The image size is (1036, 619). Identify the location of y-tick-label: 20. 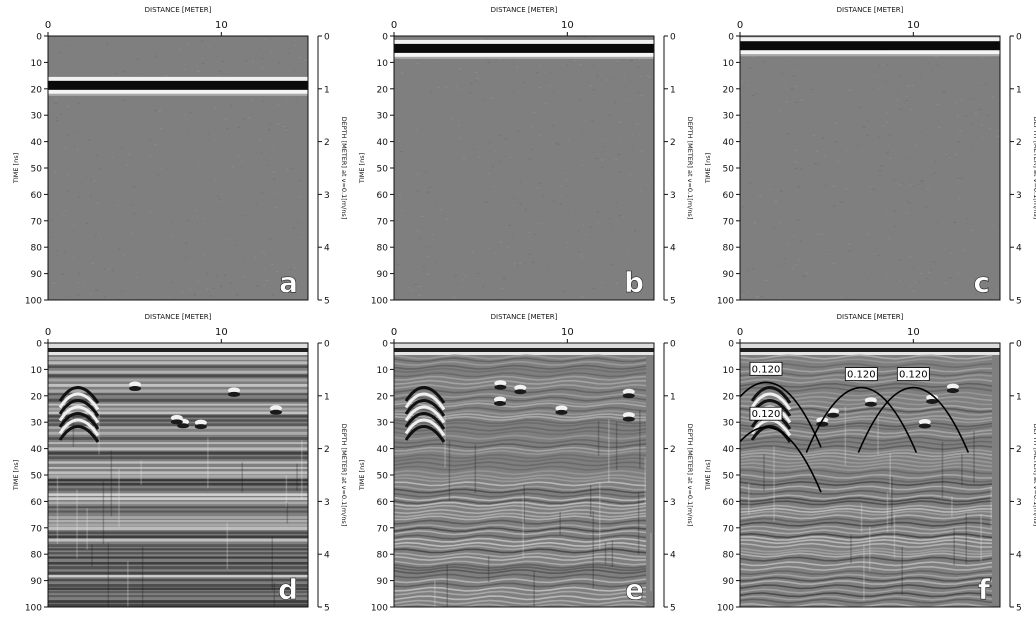
(729, 90).